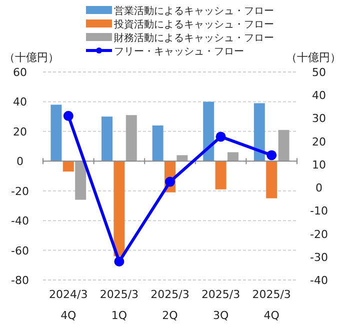 This screenshot has height=330, width=345. Describe the element at coordinates (20, 102) in the screenshot. I see `y-tick-label: 40` at that location.